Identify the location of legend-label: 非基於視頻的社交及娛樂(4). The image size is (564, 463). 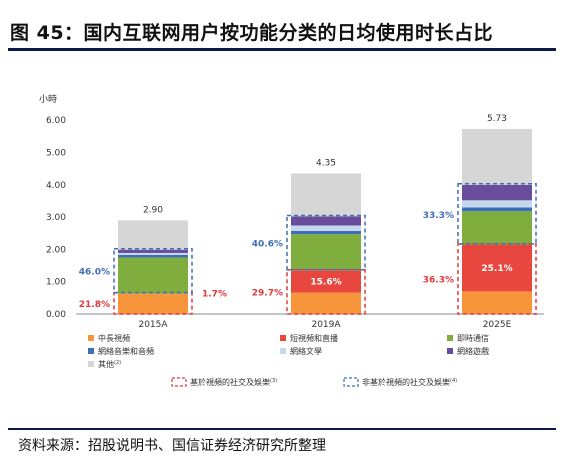
(409, 382).